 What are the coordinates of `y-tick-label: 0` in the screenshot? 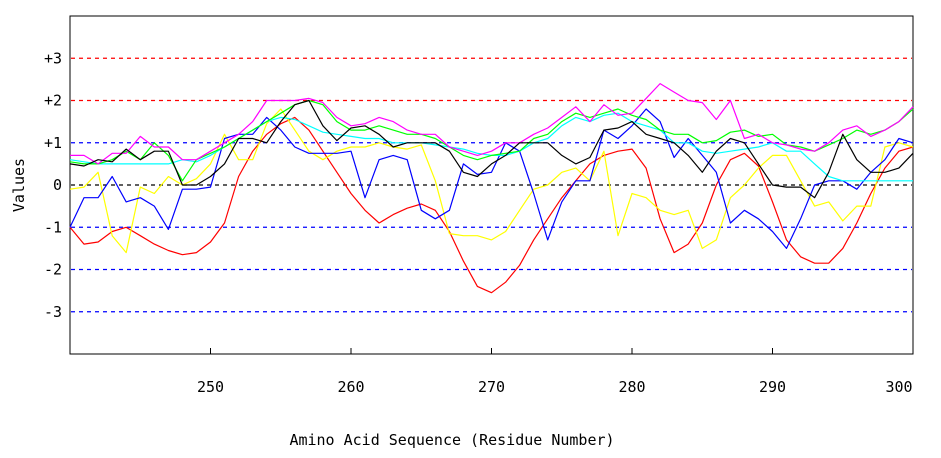 It's located at (57, 185).